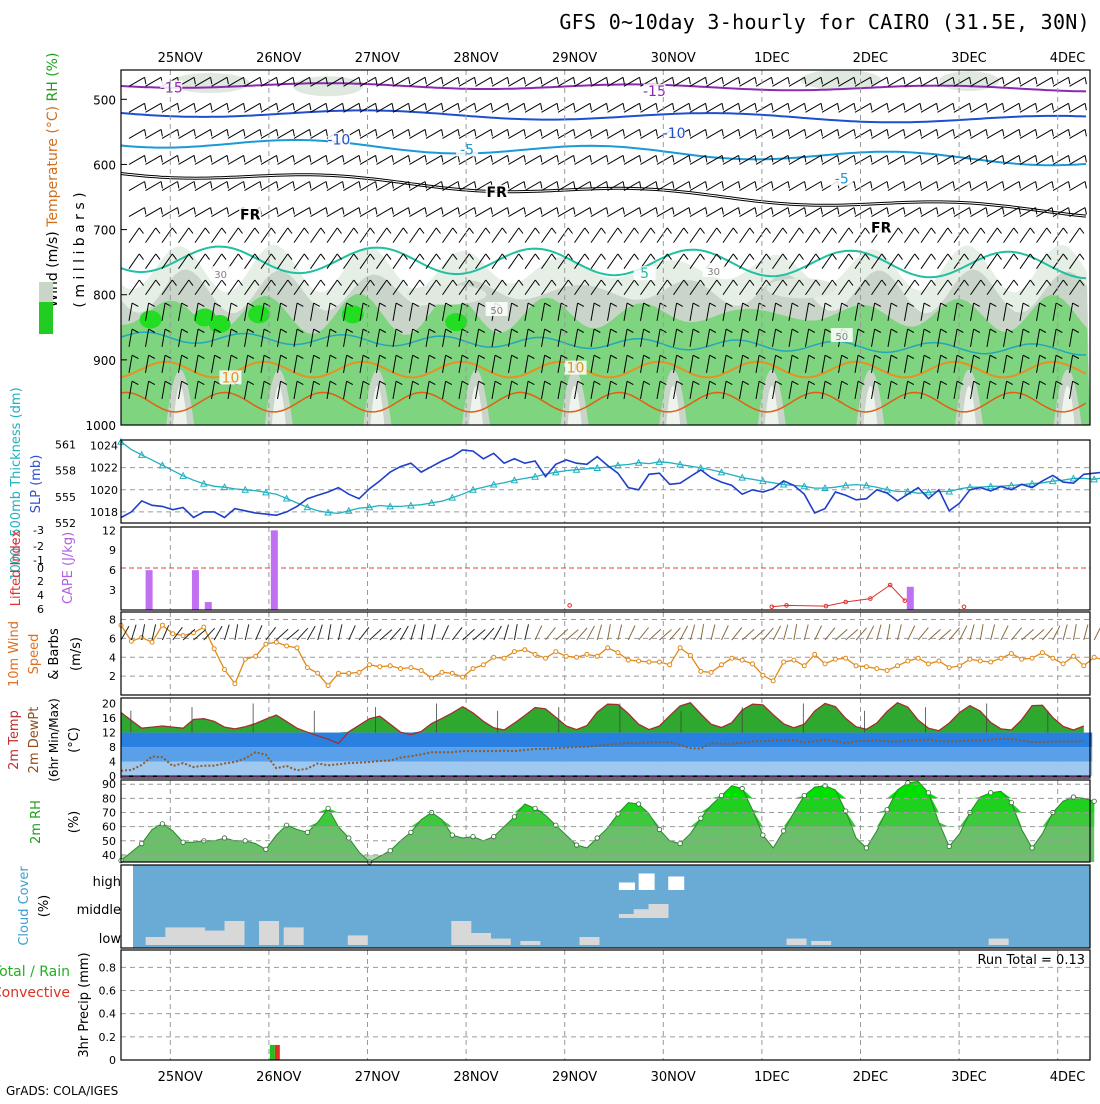 This screenshot has height=1104, width=1100. Describe the element at coordinates (171, 87) in the screenshot. I see `contour-label-bg` at that location.